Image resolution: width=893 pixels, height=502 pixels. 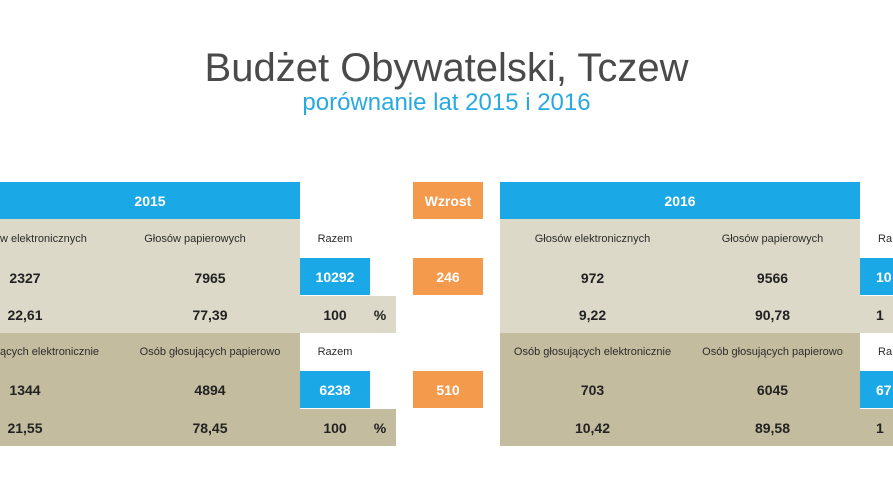 What do you see at coordinates (335, 389) in the screenshot?
I see `value-2015-persons-total: 6238` at bounding box center [335, 389].